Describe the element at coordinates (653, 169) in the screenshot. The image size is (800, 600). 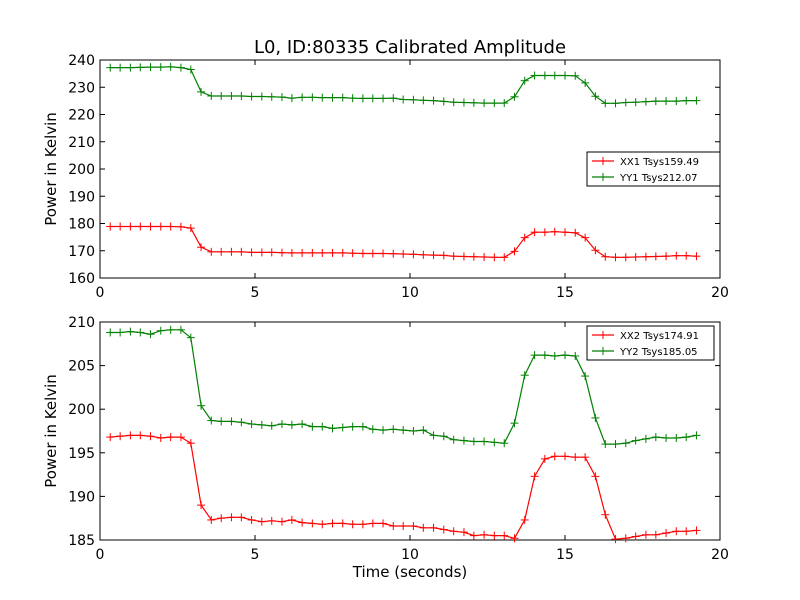
I see `legend: XX1 Tsys159.49 YY1 Tsys212.07` at that location.